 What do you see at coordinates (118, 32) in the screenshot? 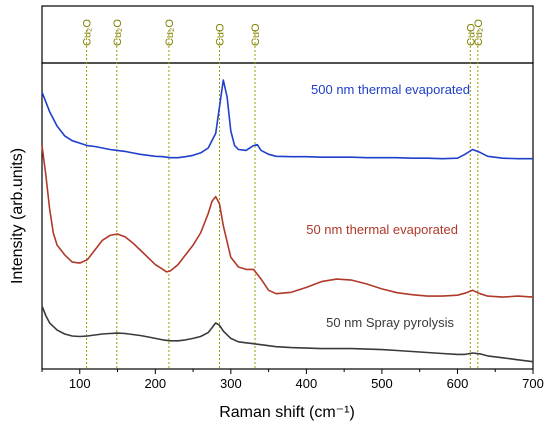
I see `peak-label-1: Cu₂O` at bounding box center [118, 32].